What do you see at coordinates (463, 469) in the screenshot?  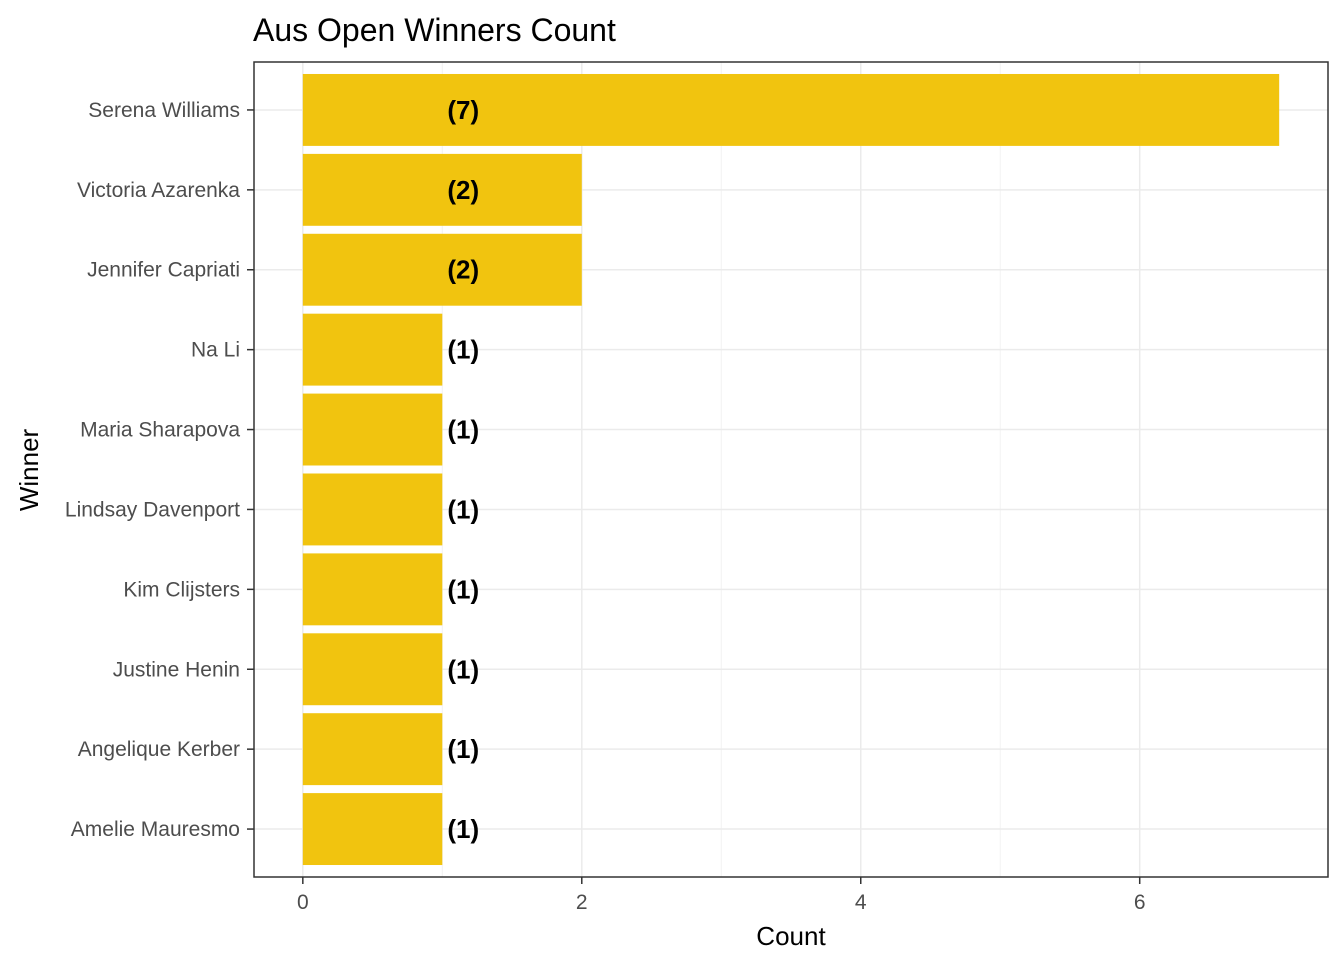 I see `data-labels: (7) (2) (2) (1) (1) (1) (1) (1) (1) (1)` at bounding box center [463, 469].